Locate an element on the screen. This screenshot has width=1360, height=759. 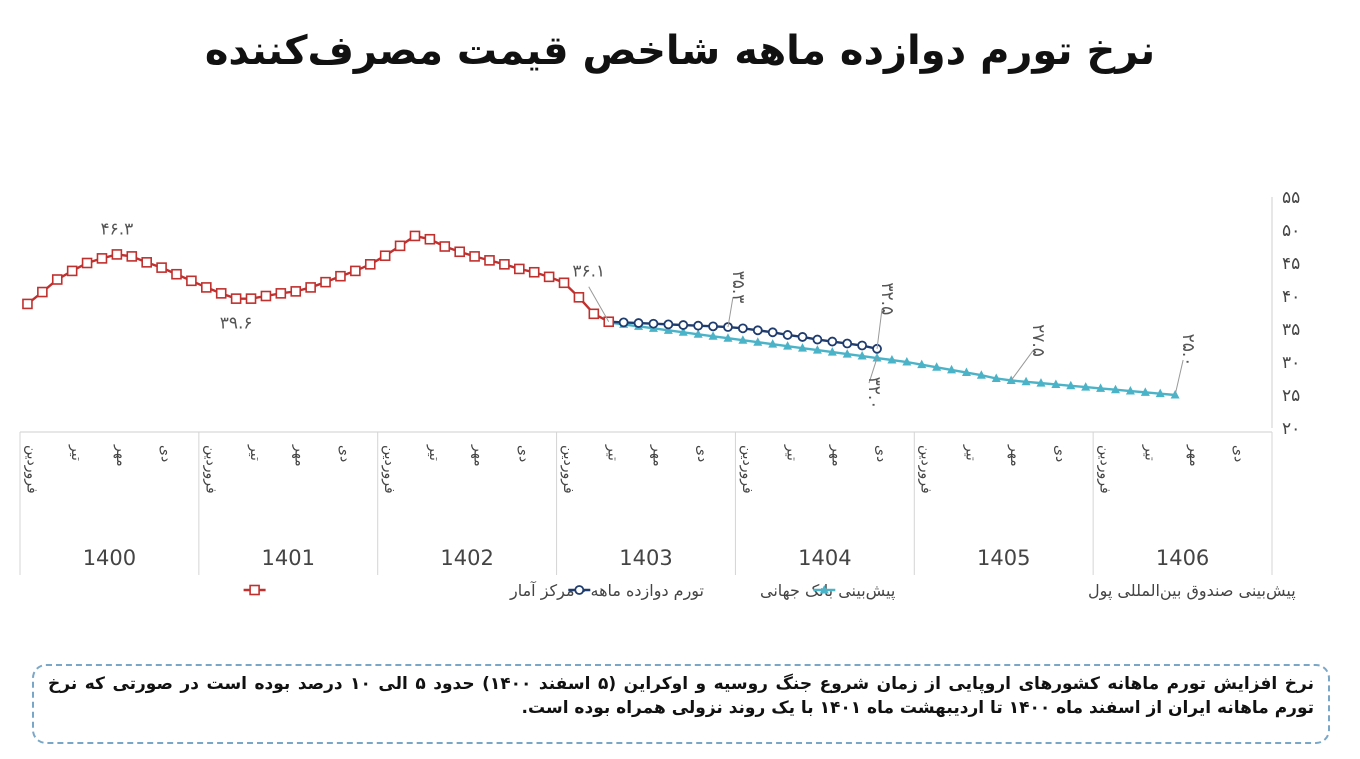
data-label: ۳۶.۱ is located at coordinates (588, 272).